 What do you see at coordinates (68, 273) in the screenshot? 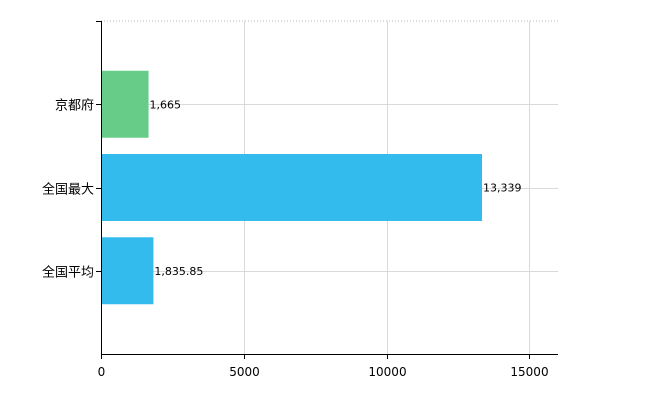
I see `category-label: 全国平均` at bounding box center [68, 273].